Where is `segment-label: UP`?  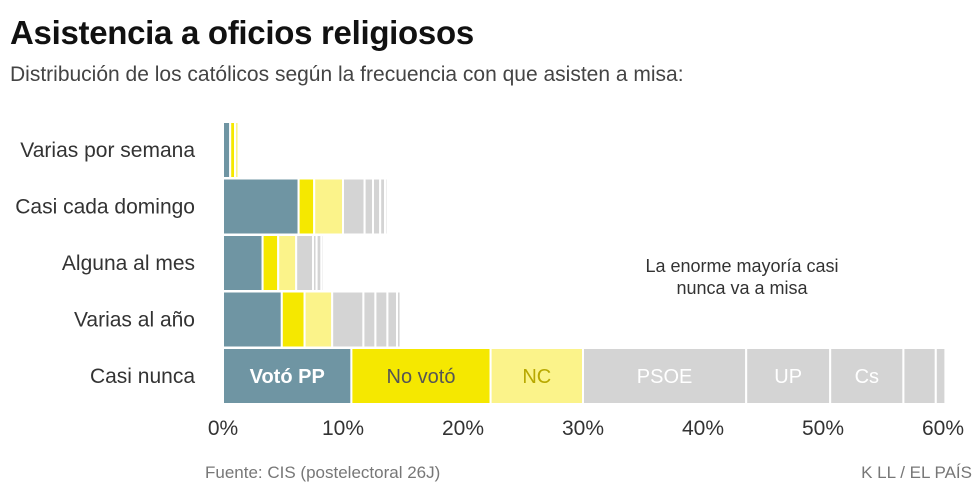 segment-label: UP is located at coordinates (788, 377).